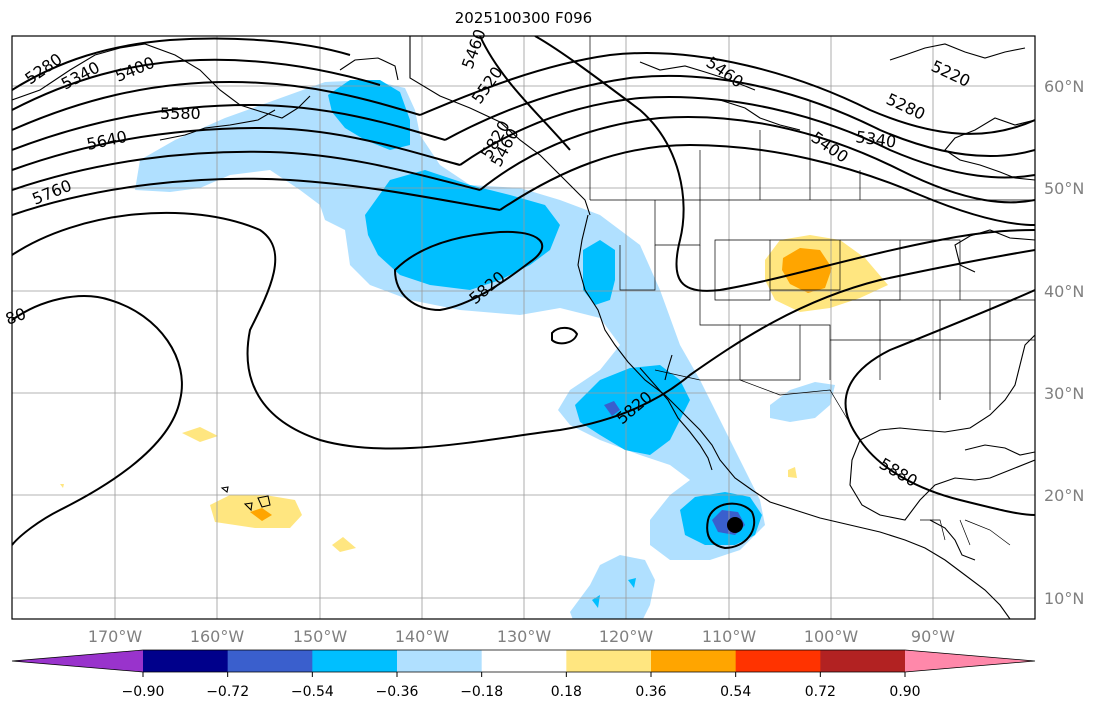 This screenshot has height=712, width=1105. Describe the element at coordinates (422, 636) in the screenshot. I see `lon-label-140w: 140°W` at that location.